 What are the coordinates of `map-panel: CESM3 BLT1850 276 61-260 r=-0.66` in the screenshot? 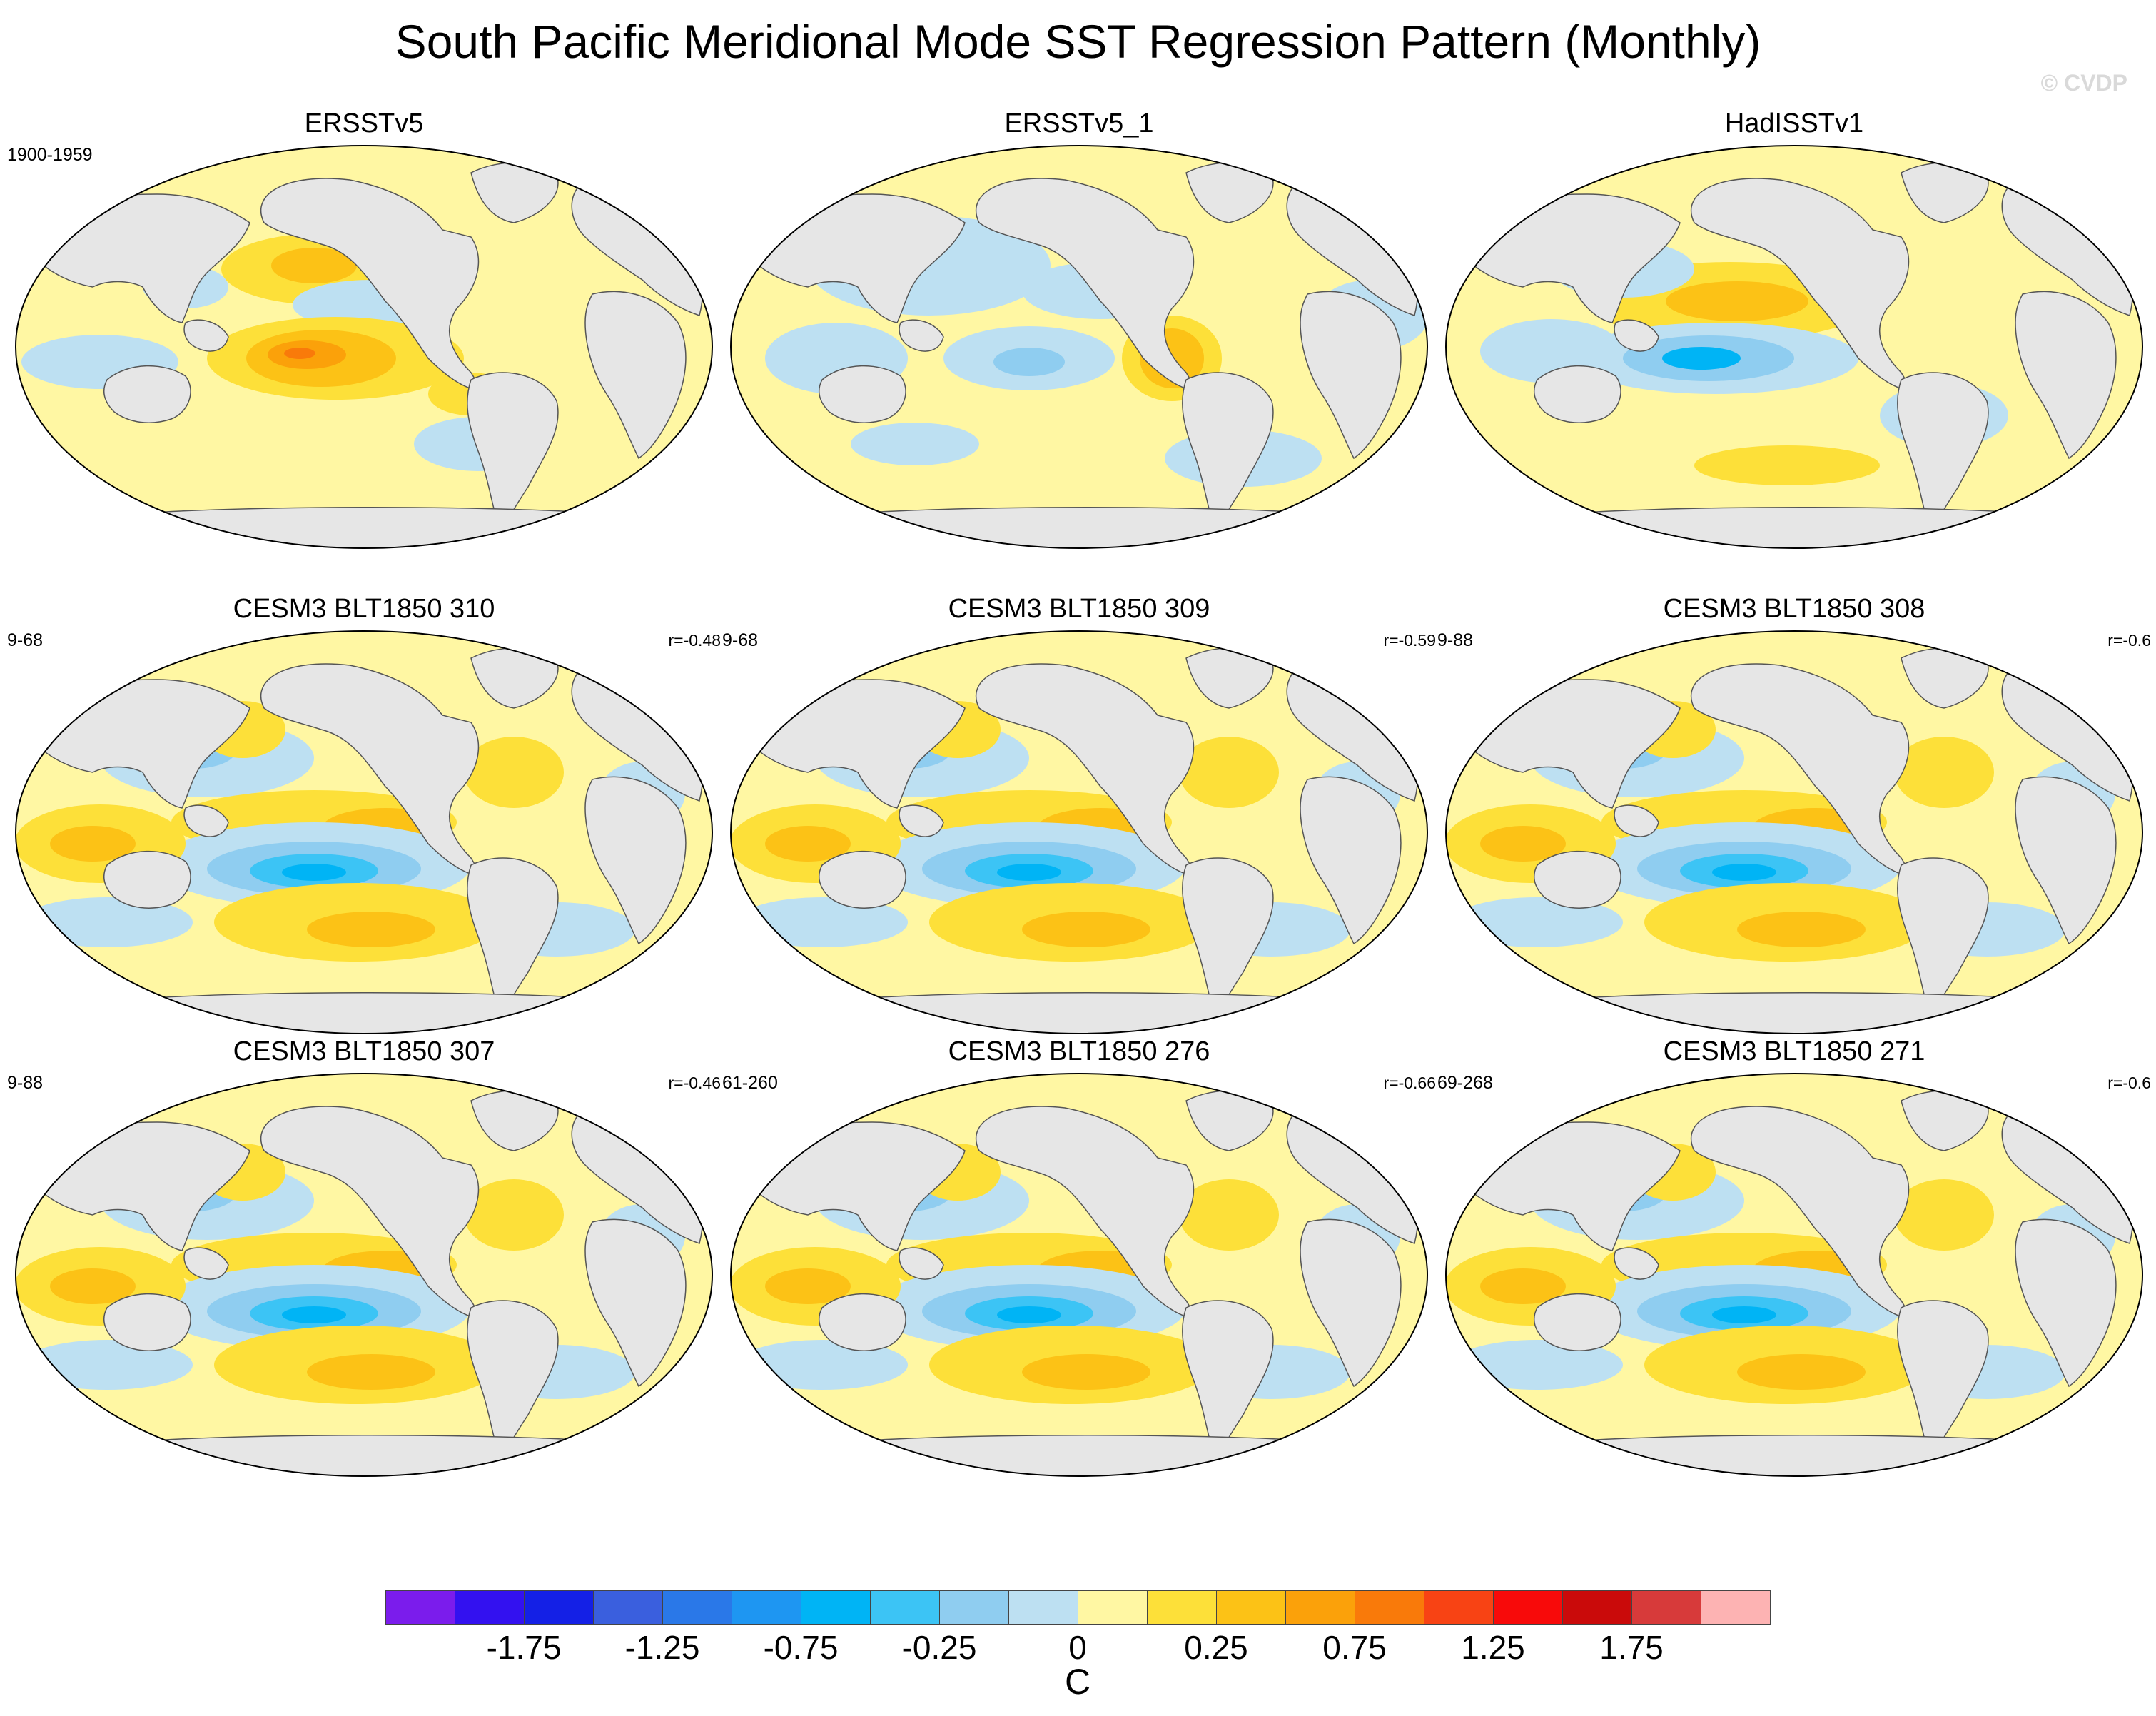 It's located at (1079, 1256).